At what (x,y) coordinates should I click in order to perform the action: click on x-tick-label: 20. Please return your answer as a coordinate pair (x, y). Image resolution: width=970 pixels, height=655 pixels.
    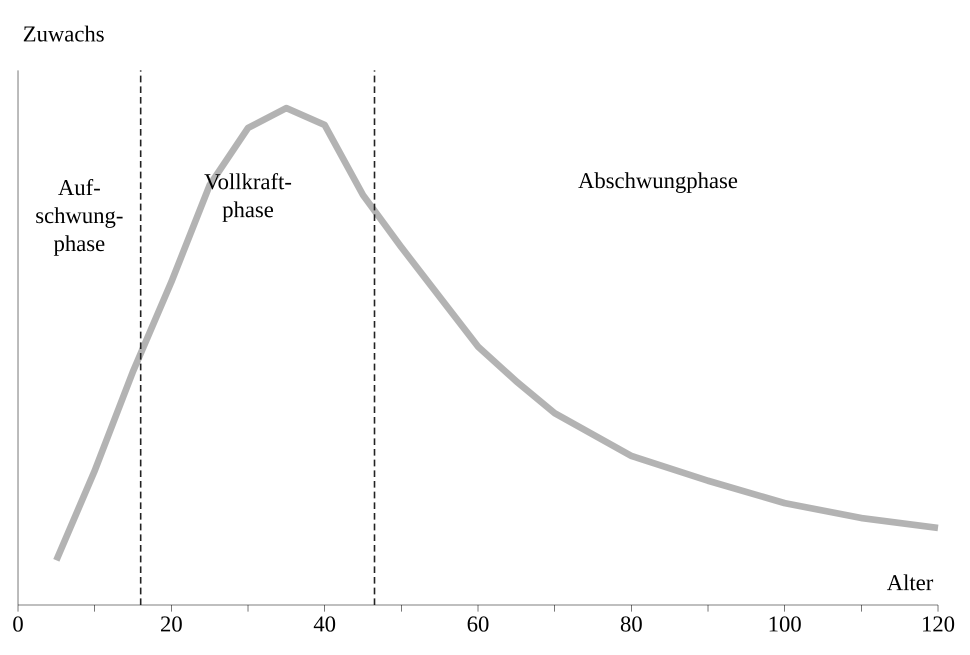
    Looking at the image, I should click on (171, 624).